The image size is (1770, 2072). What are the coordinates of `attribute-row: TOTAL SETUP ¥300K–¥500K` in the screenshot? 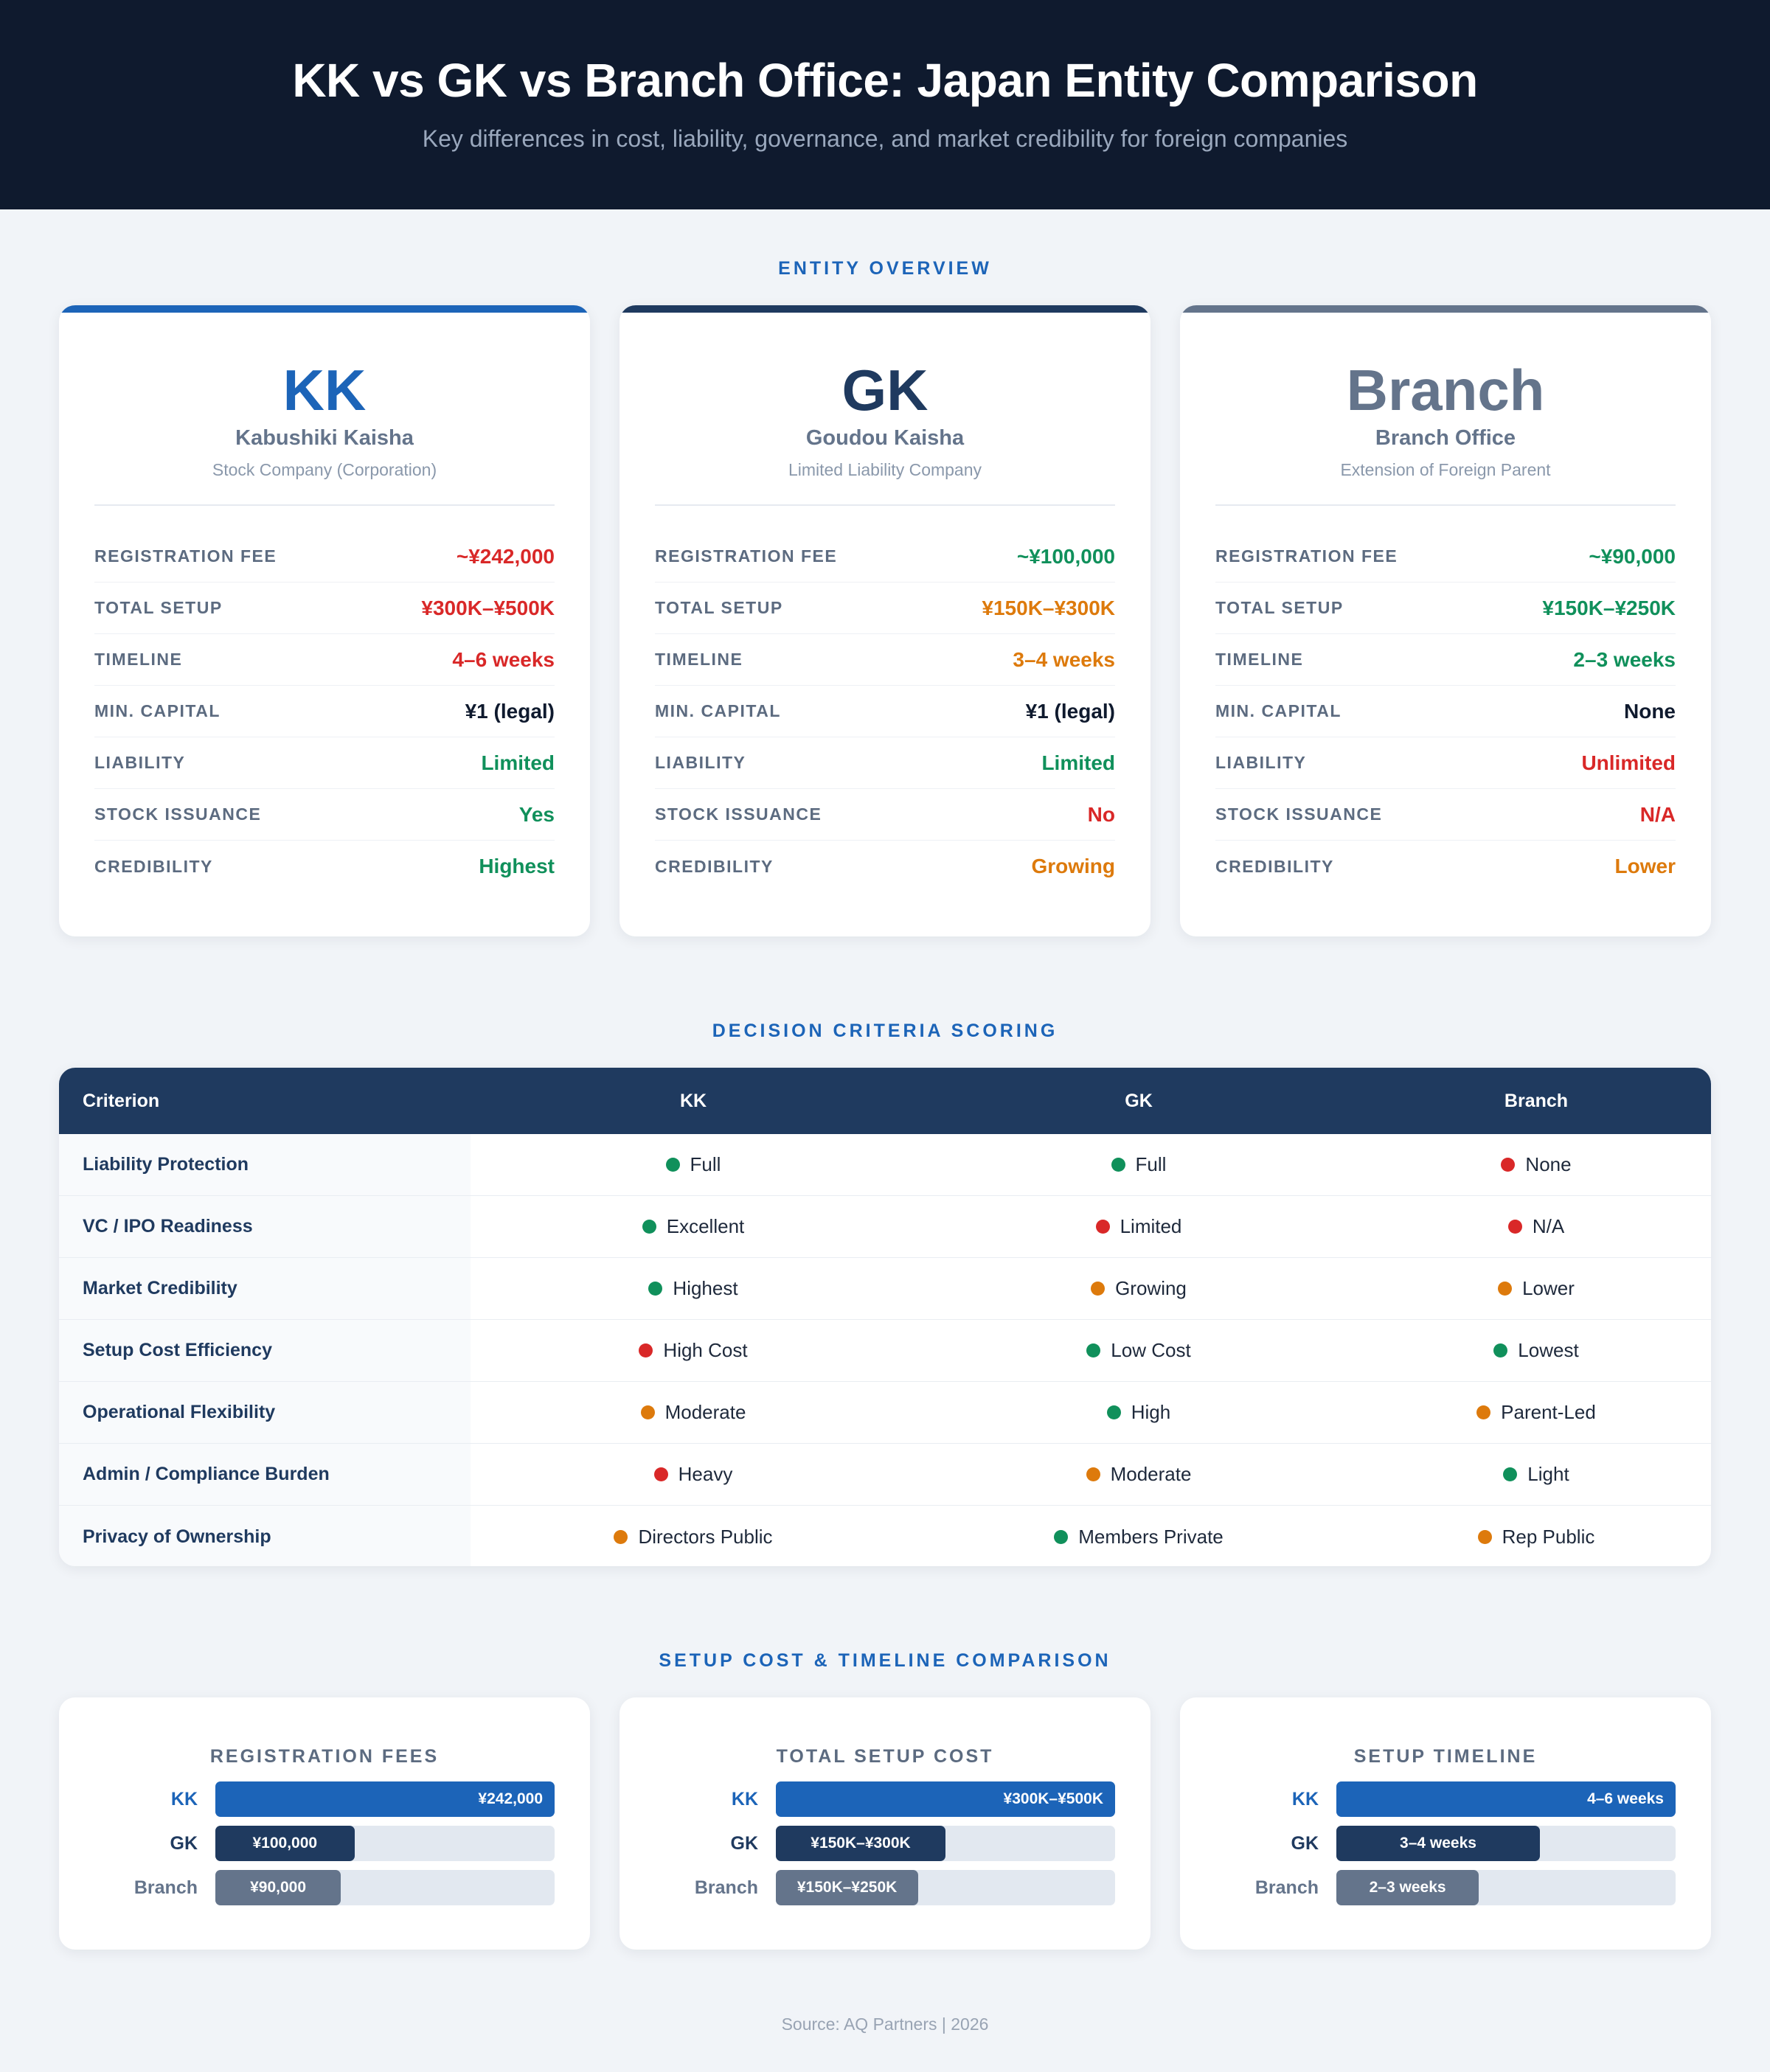 It's located at (324, 608).